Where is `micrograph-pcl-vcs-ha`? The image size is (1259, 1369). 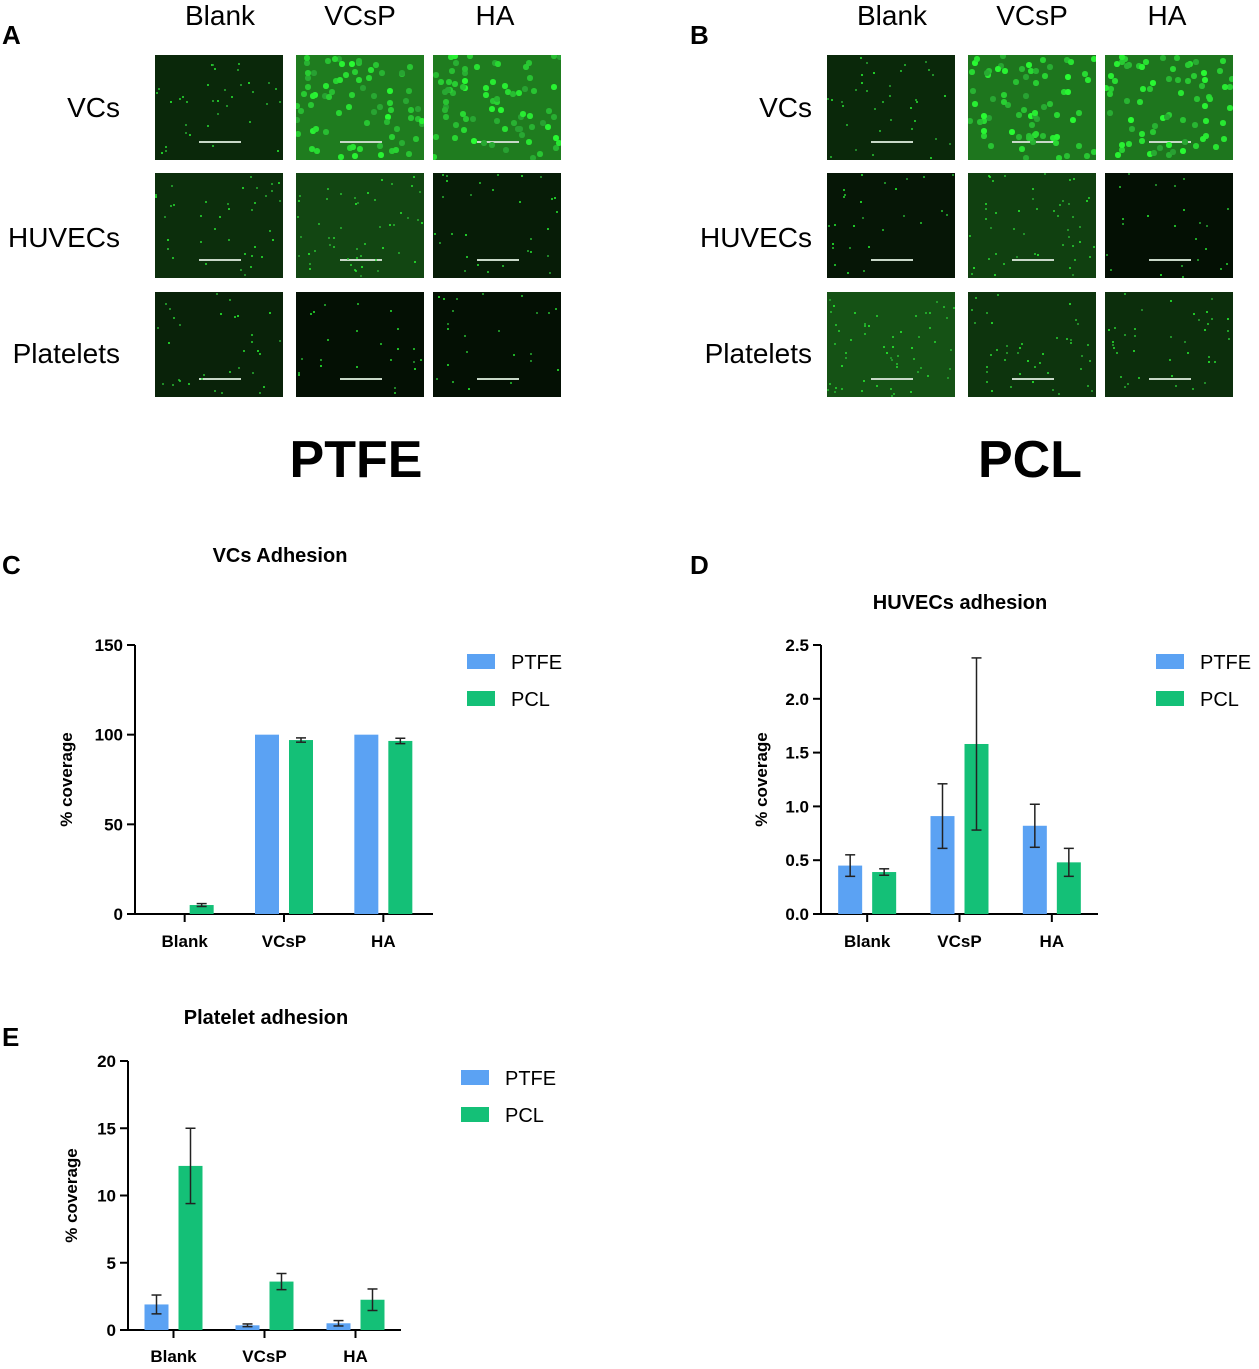
micrograph-pcl-vcs-ha is located at coordinates (1169, 107).